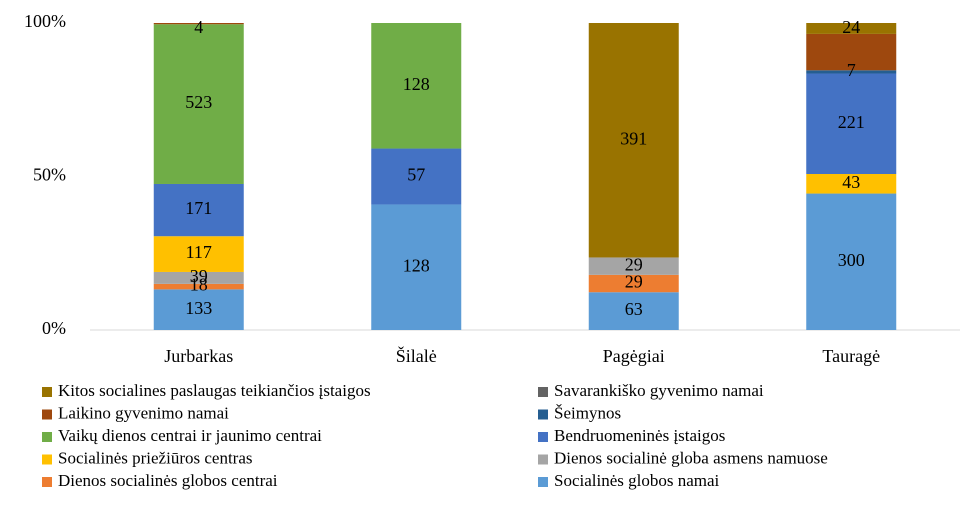 This screenshot has width=969, height=506. I want to click on y-tick-label: 50%, so click(49, 175).